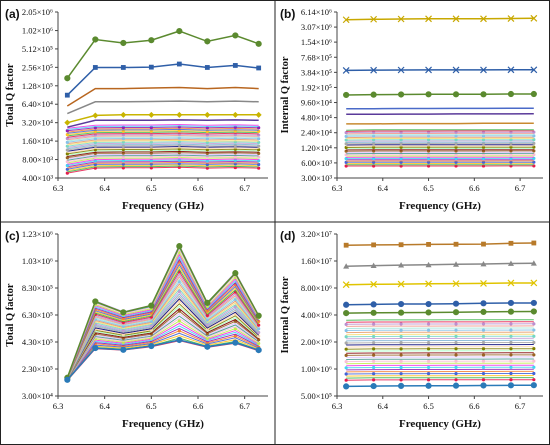  I want to click on panel-label: (b), so click(287, 14).